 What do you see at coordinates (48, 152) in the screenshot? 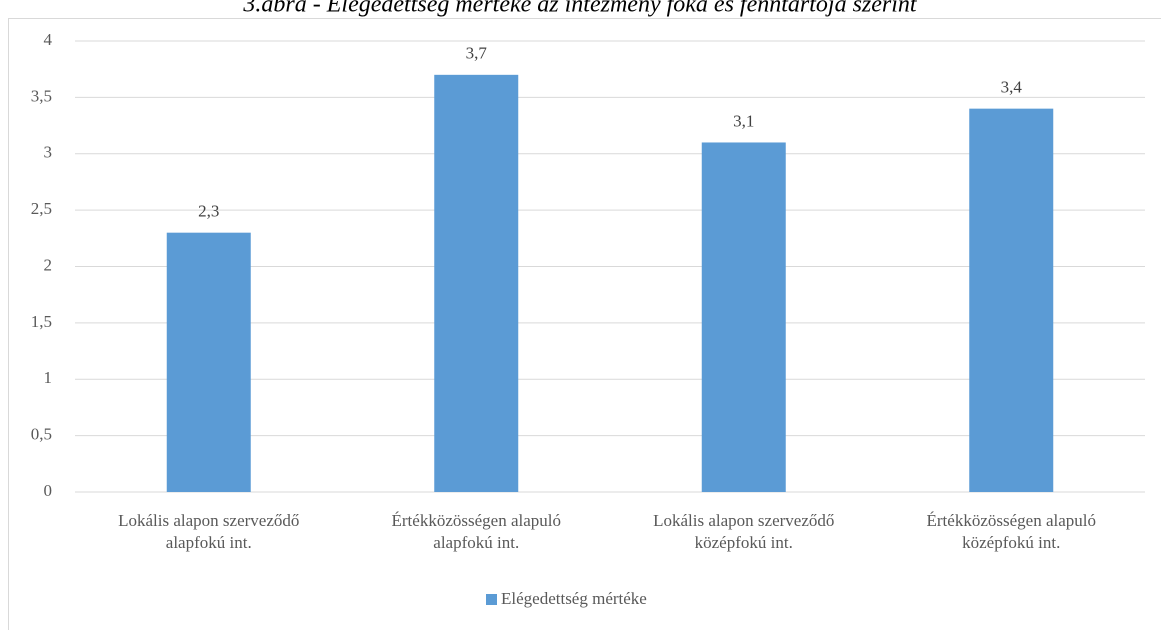
I see `y-tick-label: 3` at bounding box center [48, 152].